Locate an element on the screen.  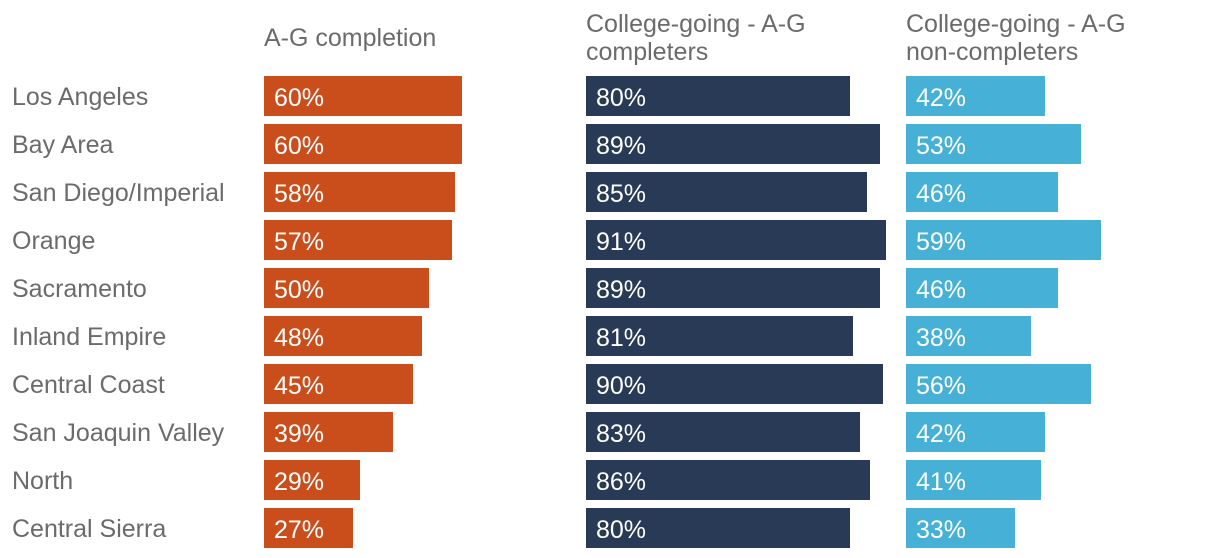
data-label: 38% is located at coordinates (941, 338).